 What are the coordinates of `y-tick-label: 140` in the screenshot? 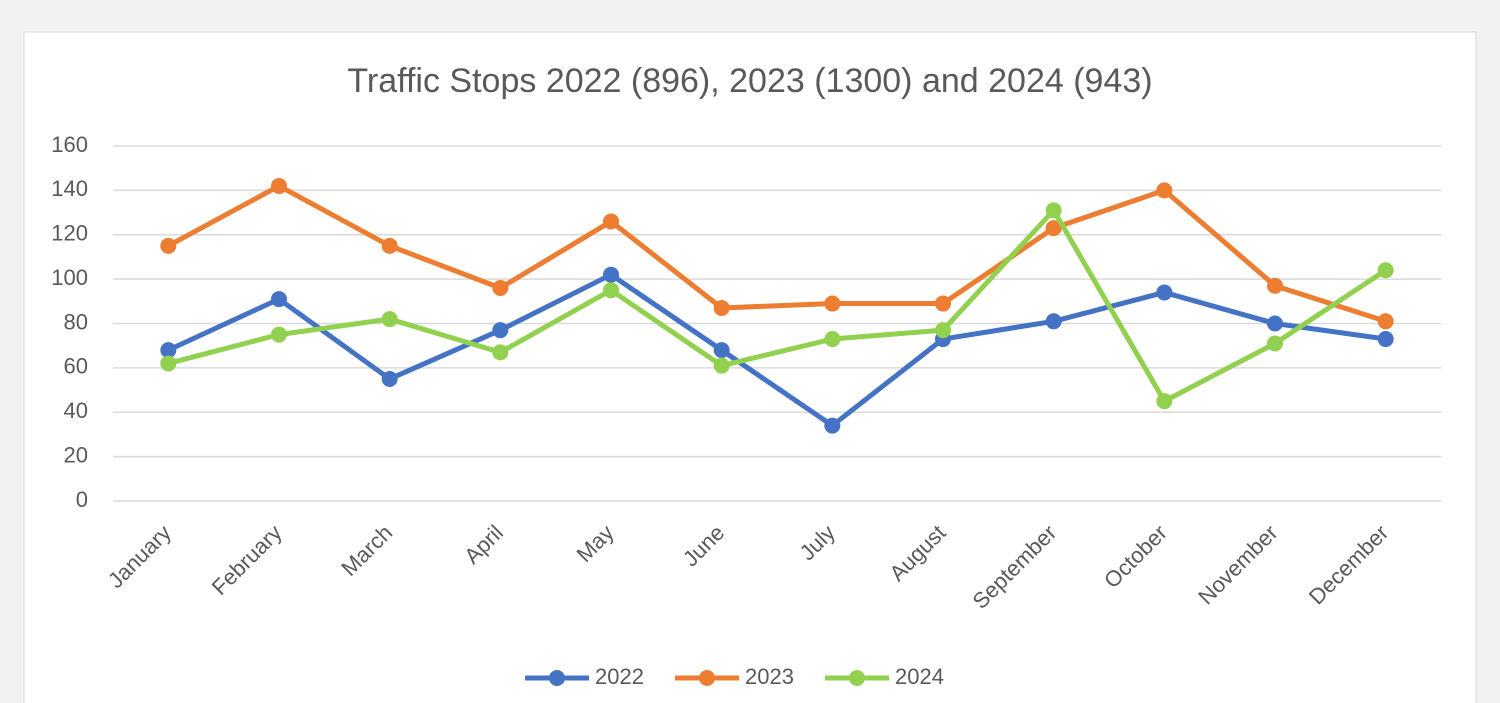 It's located at (69, 188).